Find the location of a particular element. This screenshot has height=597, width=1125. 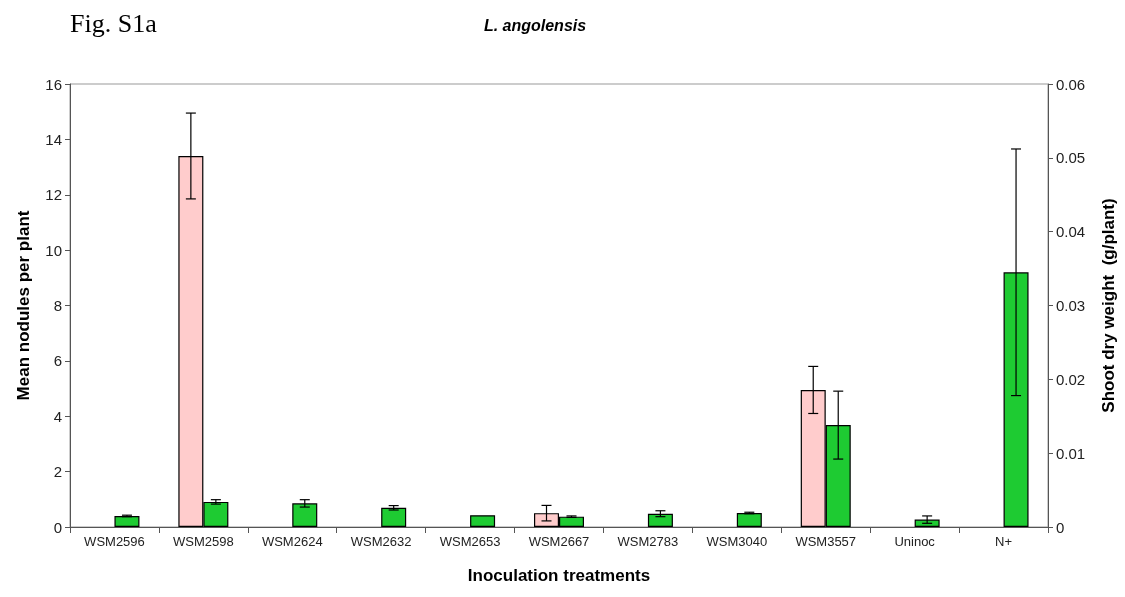

y2-axis-title: Shoot dry weight (g/plant) is located at coordinates (1108, 305).